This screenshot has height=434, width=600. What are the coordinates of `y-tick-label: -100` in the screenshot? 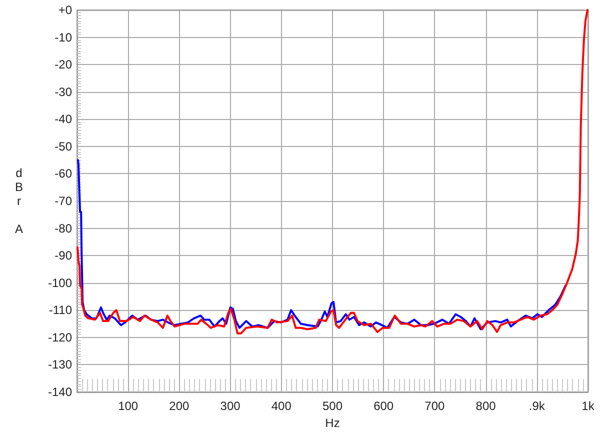 It's located at (60, 283).